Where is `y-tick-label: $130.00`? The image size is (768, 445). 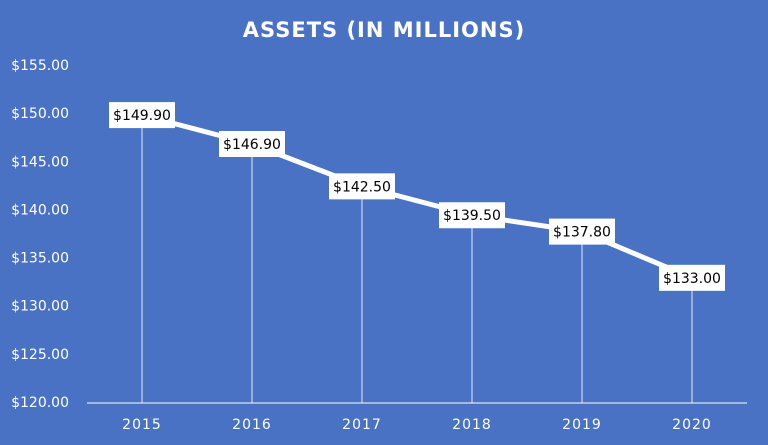
y-tick-label: $130.00 is located at coordinates (40, 307).